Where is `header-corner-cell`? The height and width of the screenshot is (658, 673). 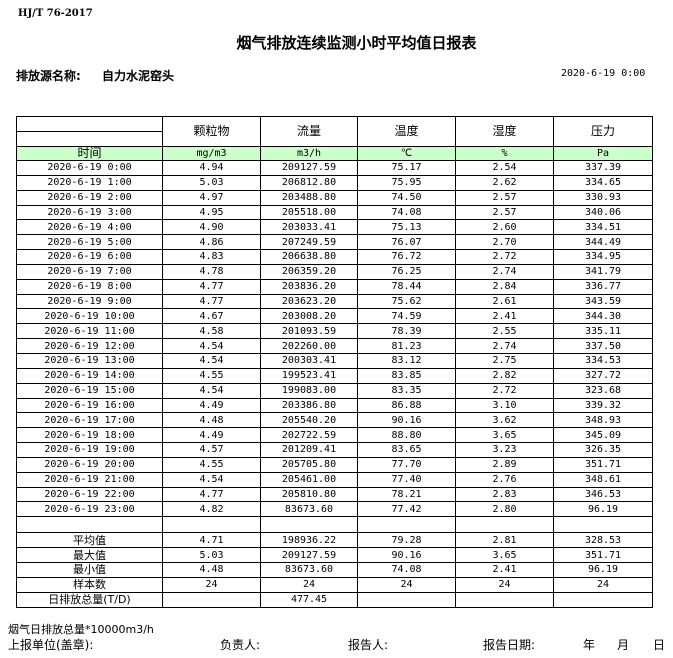 header-corner-cell is located at coordinates (89, 131).